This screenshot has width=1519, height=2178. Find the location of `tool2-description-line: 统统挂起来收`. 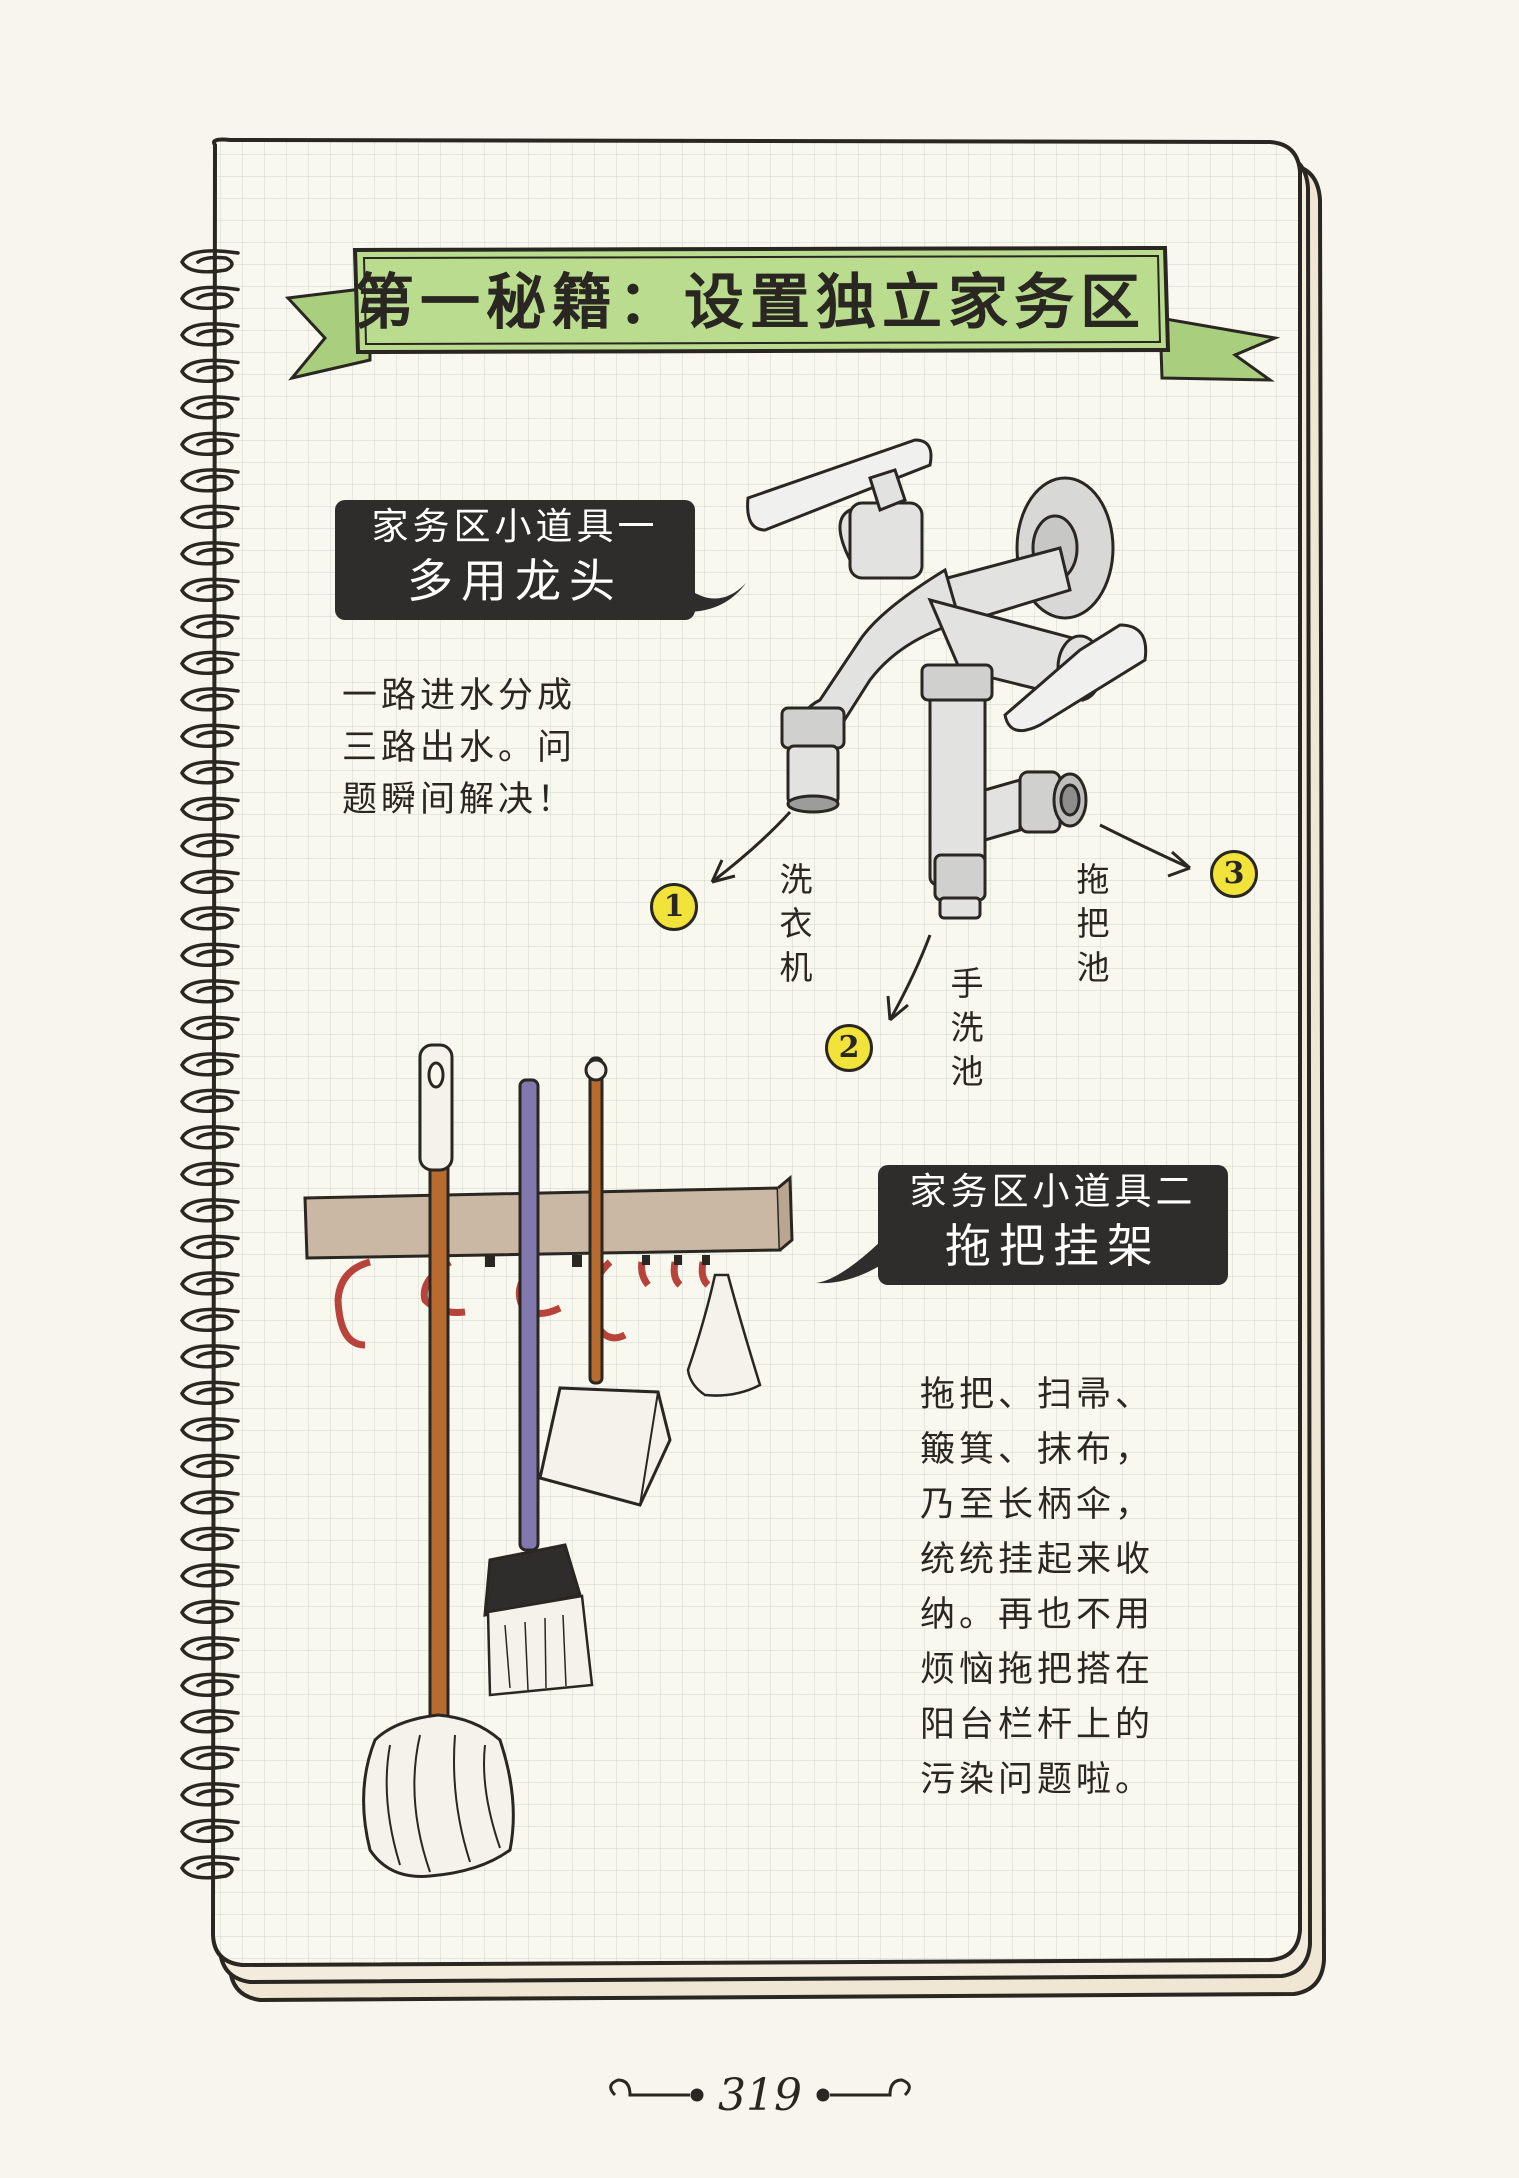

tool2-description-line: 统统挂起来收 is located at coordinates (1037, 1560).